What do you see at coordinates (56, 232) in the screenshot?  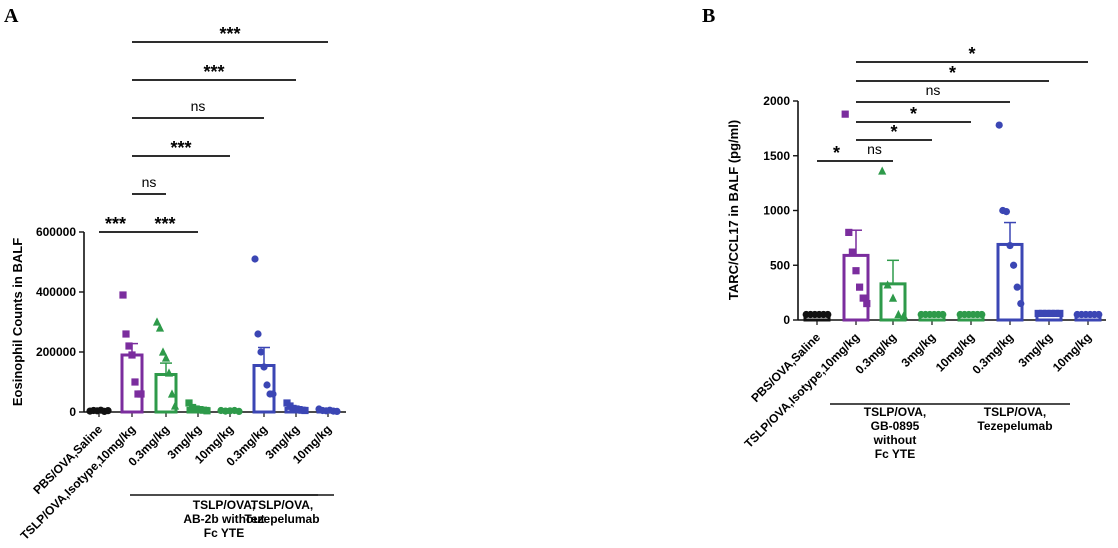 I see `panel-a-y-tick-label: 600000` at bounding box center [56, 232].